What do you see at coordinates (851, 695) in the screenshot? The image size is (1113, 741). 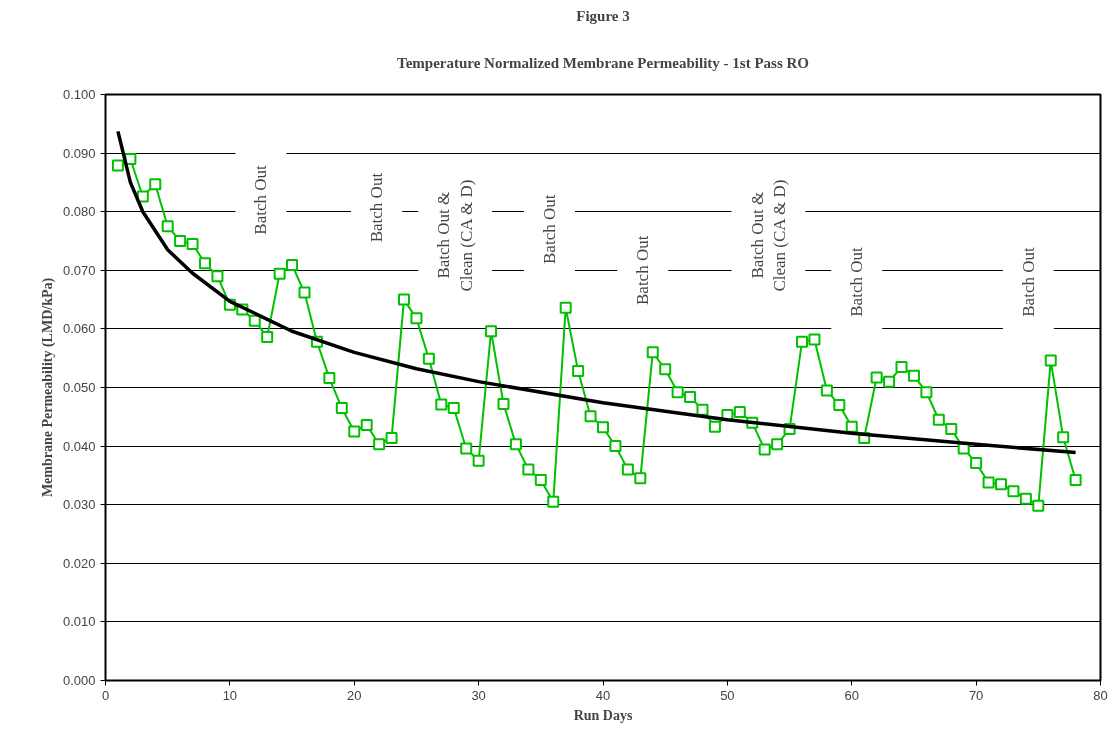 I see `x-tick-label: 60` at bounding box center [851, 695].